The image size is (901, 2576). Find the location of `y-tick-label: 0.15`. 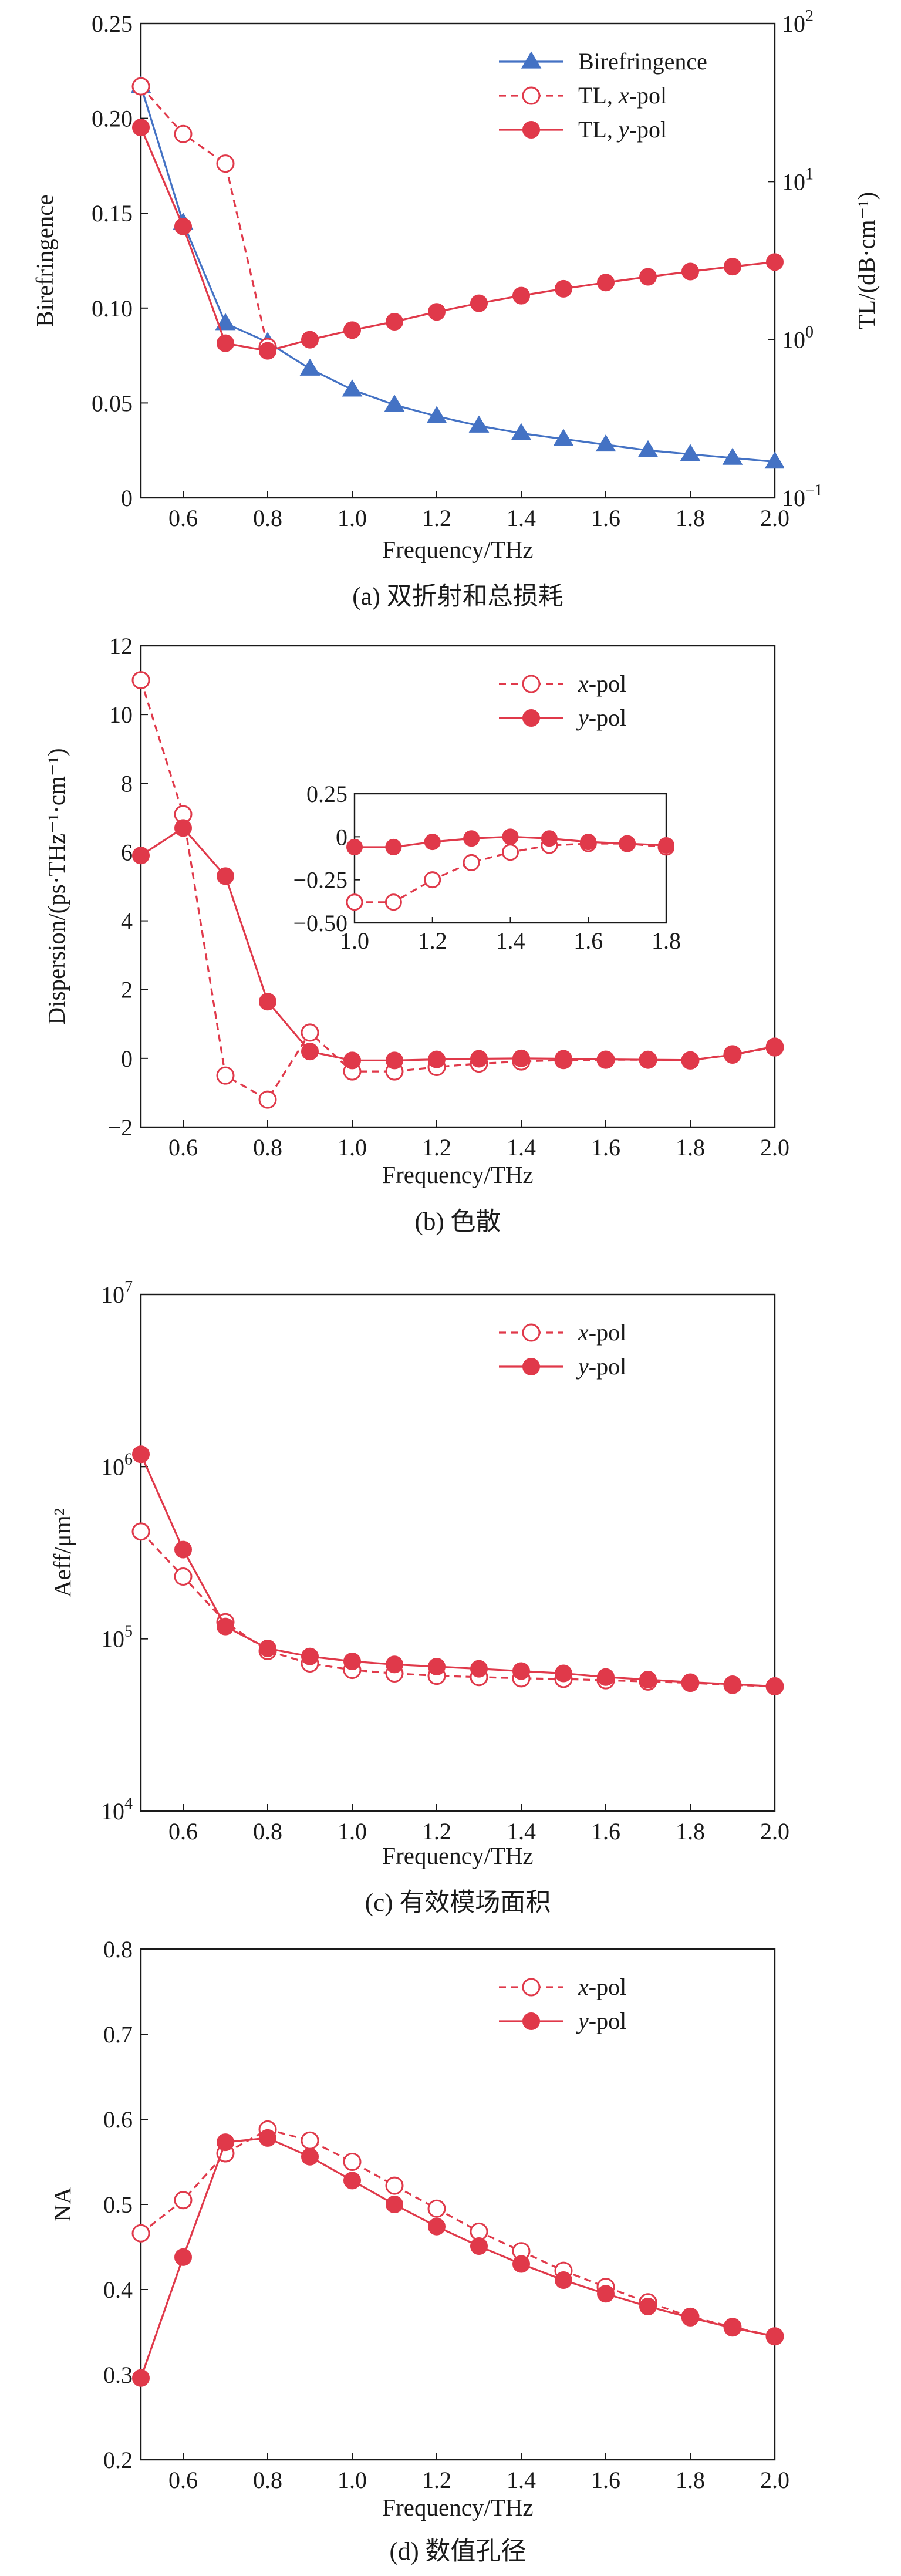

y-tick-label: 0.15 is located at coordinates (112, 213).